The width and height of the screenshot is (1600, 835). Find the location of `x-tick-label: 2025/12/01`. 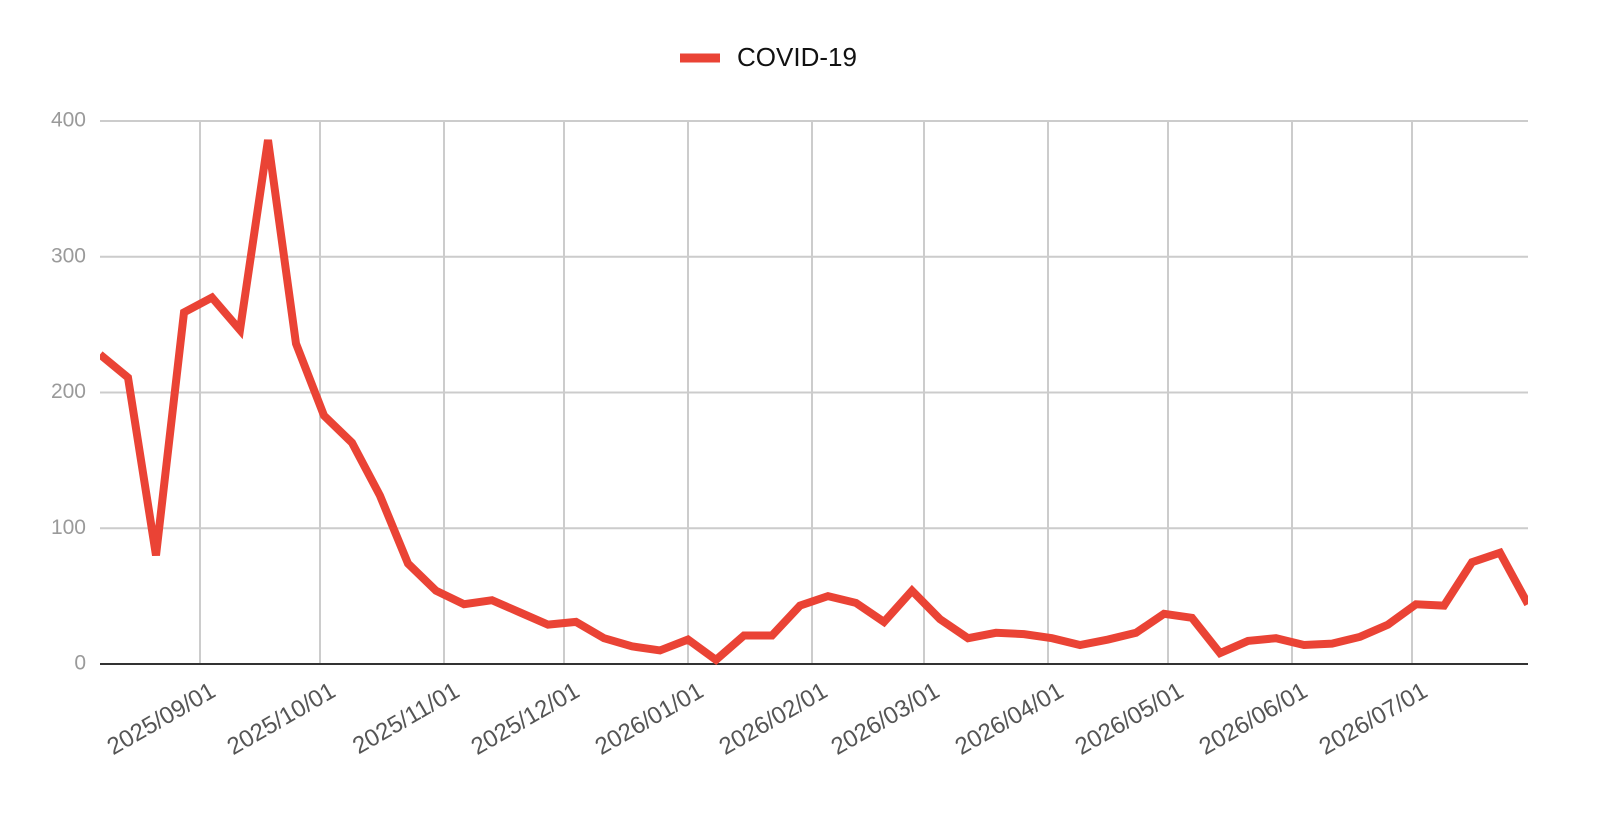

x-tick-label: 2025/12/01 is located at coordinates (526, 718).